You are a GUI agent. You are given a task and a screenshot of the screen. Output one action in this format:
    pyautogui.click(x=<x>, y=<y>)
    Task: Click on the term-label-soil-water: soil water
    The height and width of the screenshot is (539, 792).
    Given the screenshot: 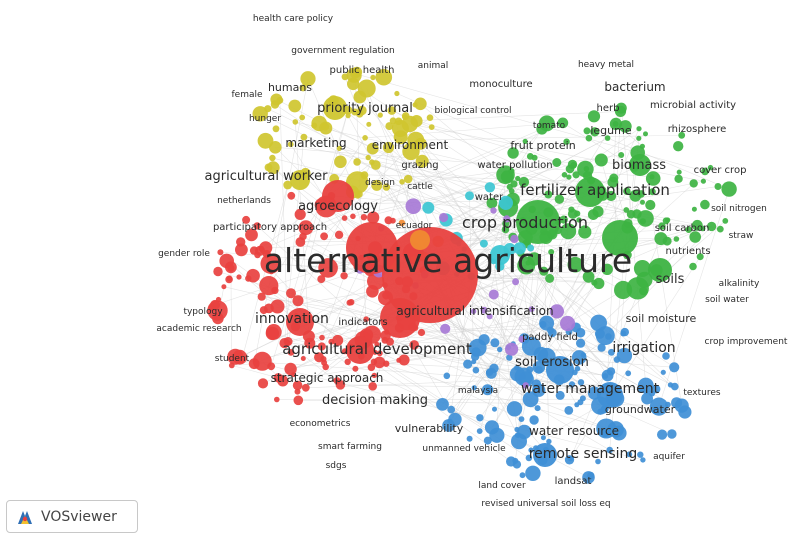 What is the action you would take?
    pyautogui.click(x=727, y=300)
    